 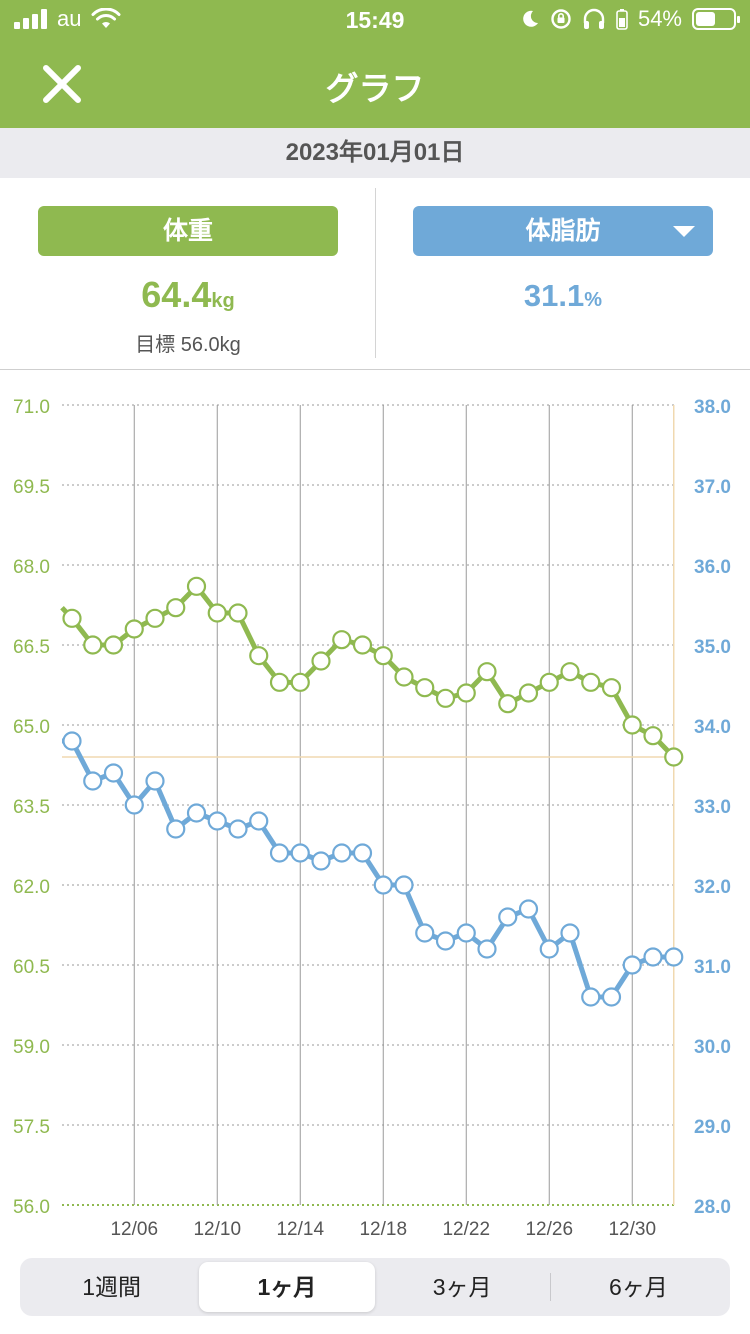 What do you see at coordinates (375, 153) in the screenshot?
I see `date-label: 2023年01月01日` at bounding box center [375, 153].